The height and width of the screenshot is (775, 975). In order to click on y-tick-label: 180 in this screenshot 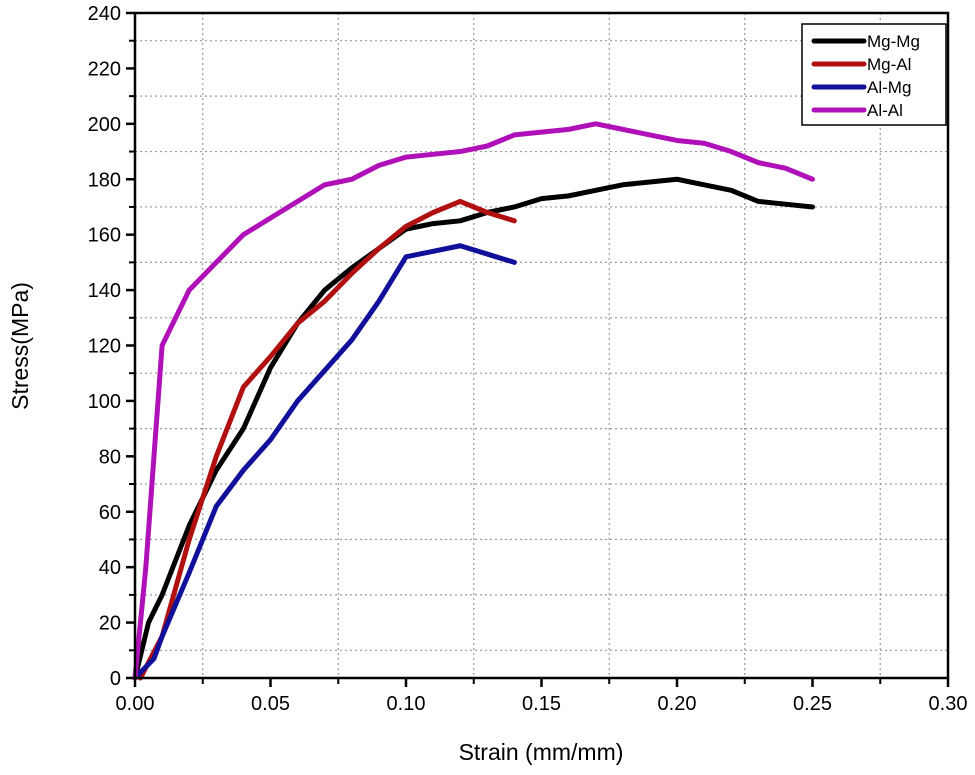, I will do `click(104, 180)`.